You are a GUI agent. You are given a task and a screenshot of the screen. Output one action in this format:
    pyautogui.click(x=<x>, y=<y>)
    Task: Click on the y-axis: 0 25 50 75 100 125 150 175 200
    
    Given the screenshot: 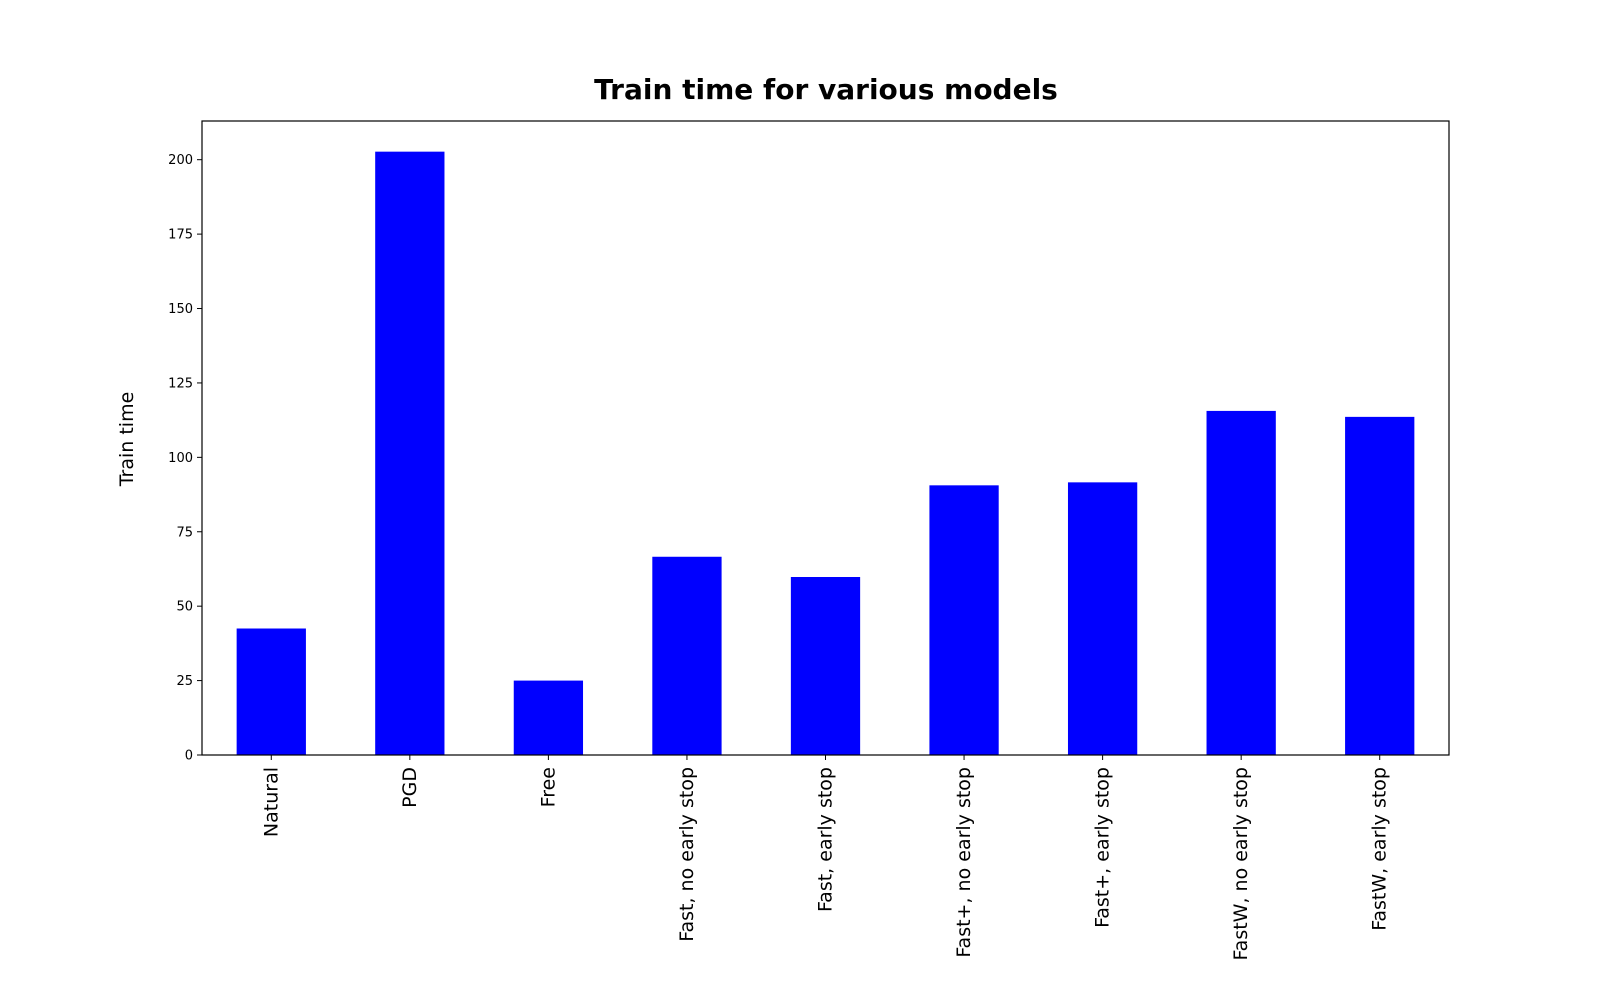 What is the action you would take?
    pyautogui.click(x=185, y=458)
    